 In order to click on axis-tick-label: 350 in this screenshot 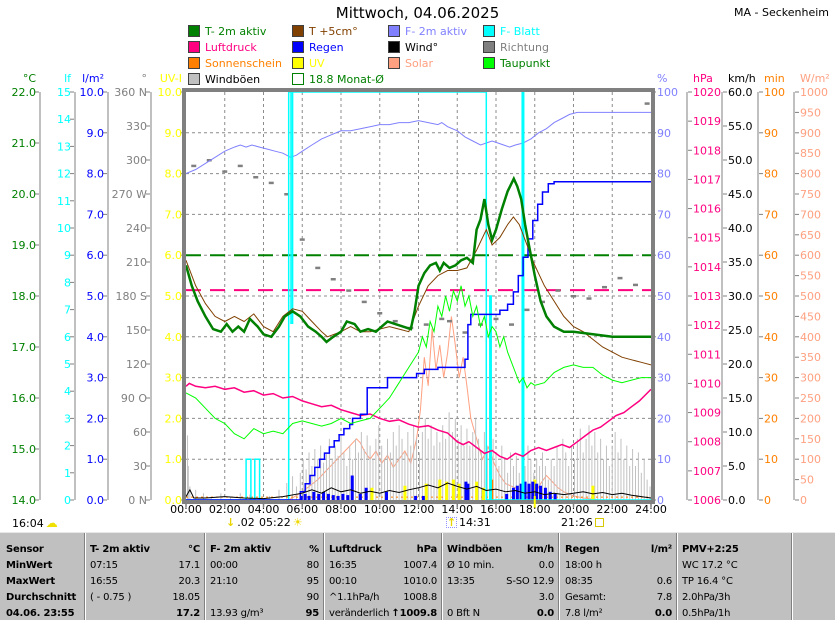, I will do `click(810, 357)`.